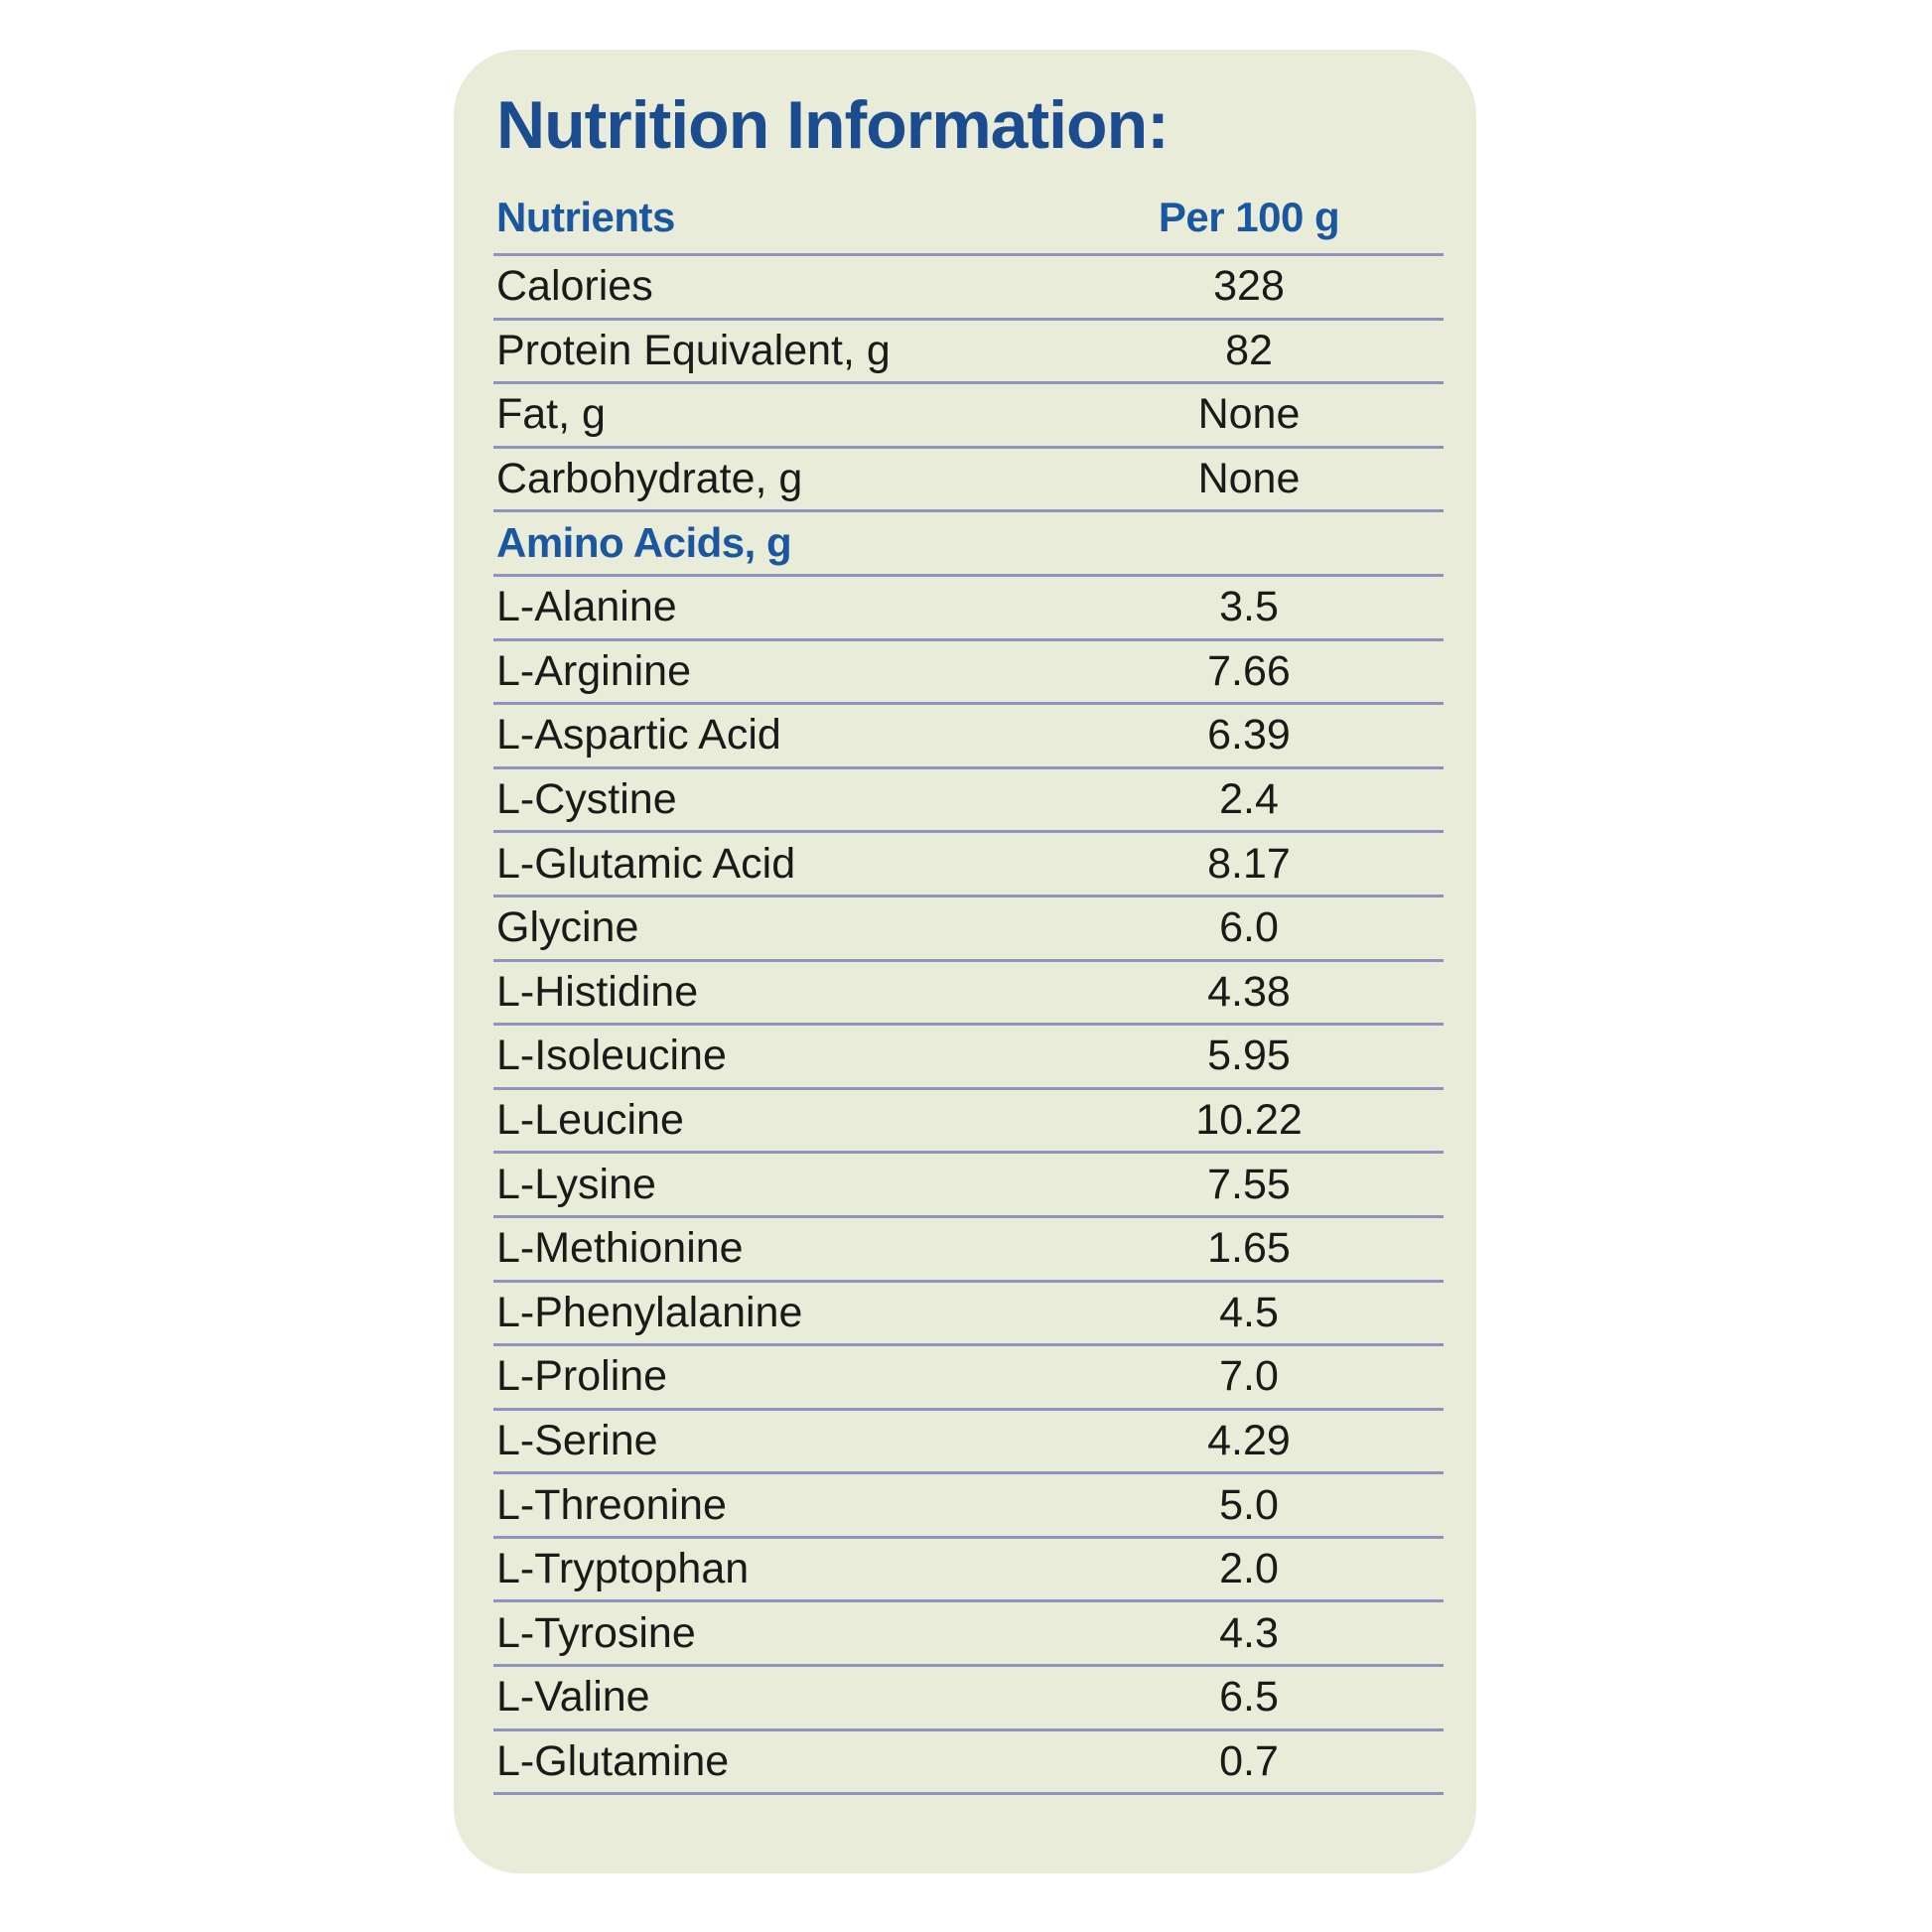 The width and height of the screenshot is (1932, 1932). What do you see at coordinates (596, 1632) in the screenshot?
I see `nutrient-label: L-Tyrosine` at bounding box center [596, 1632].